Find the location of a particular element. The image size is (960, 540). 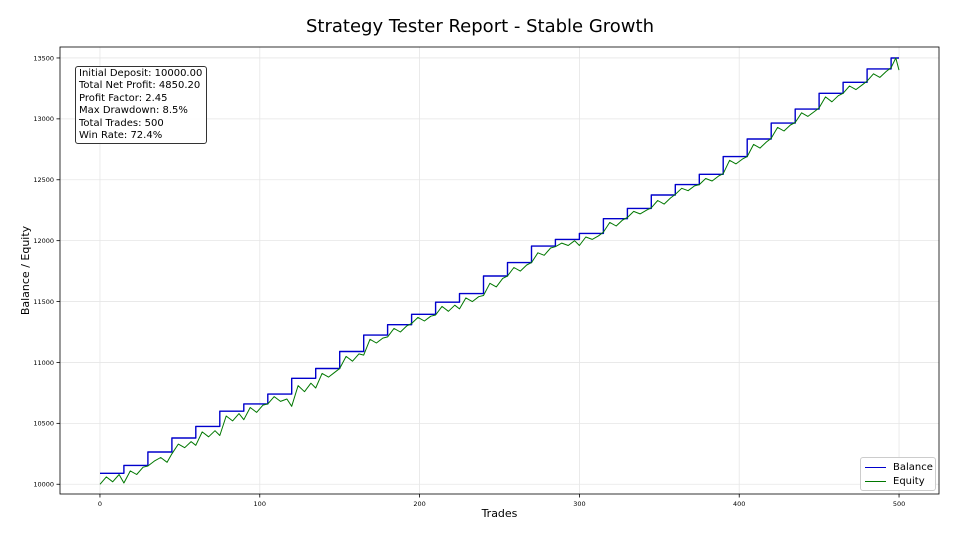

y-tick-label: 10000 is located at coordinates (43, 485).